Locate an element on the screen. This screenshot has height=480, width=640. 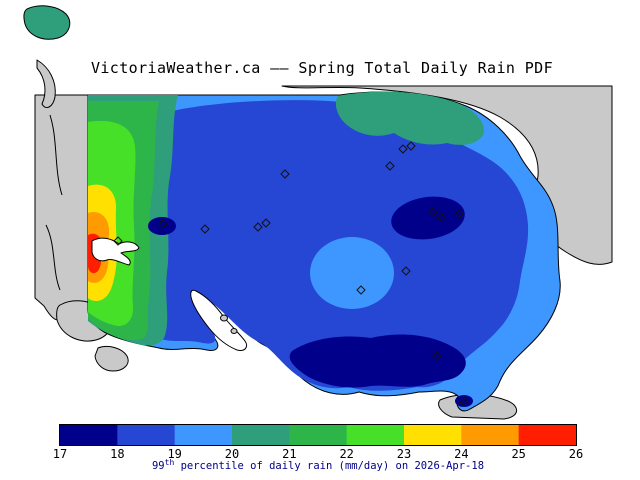
colorbar-border is located at coordinates (318, 435).